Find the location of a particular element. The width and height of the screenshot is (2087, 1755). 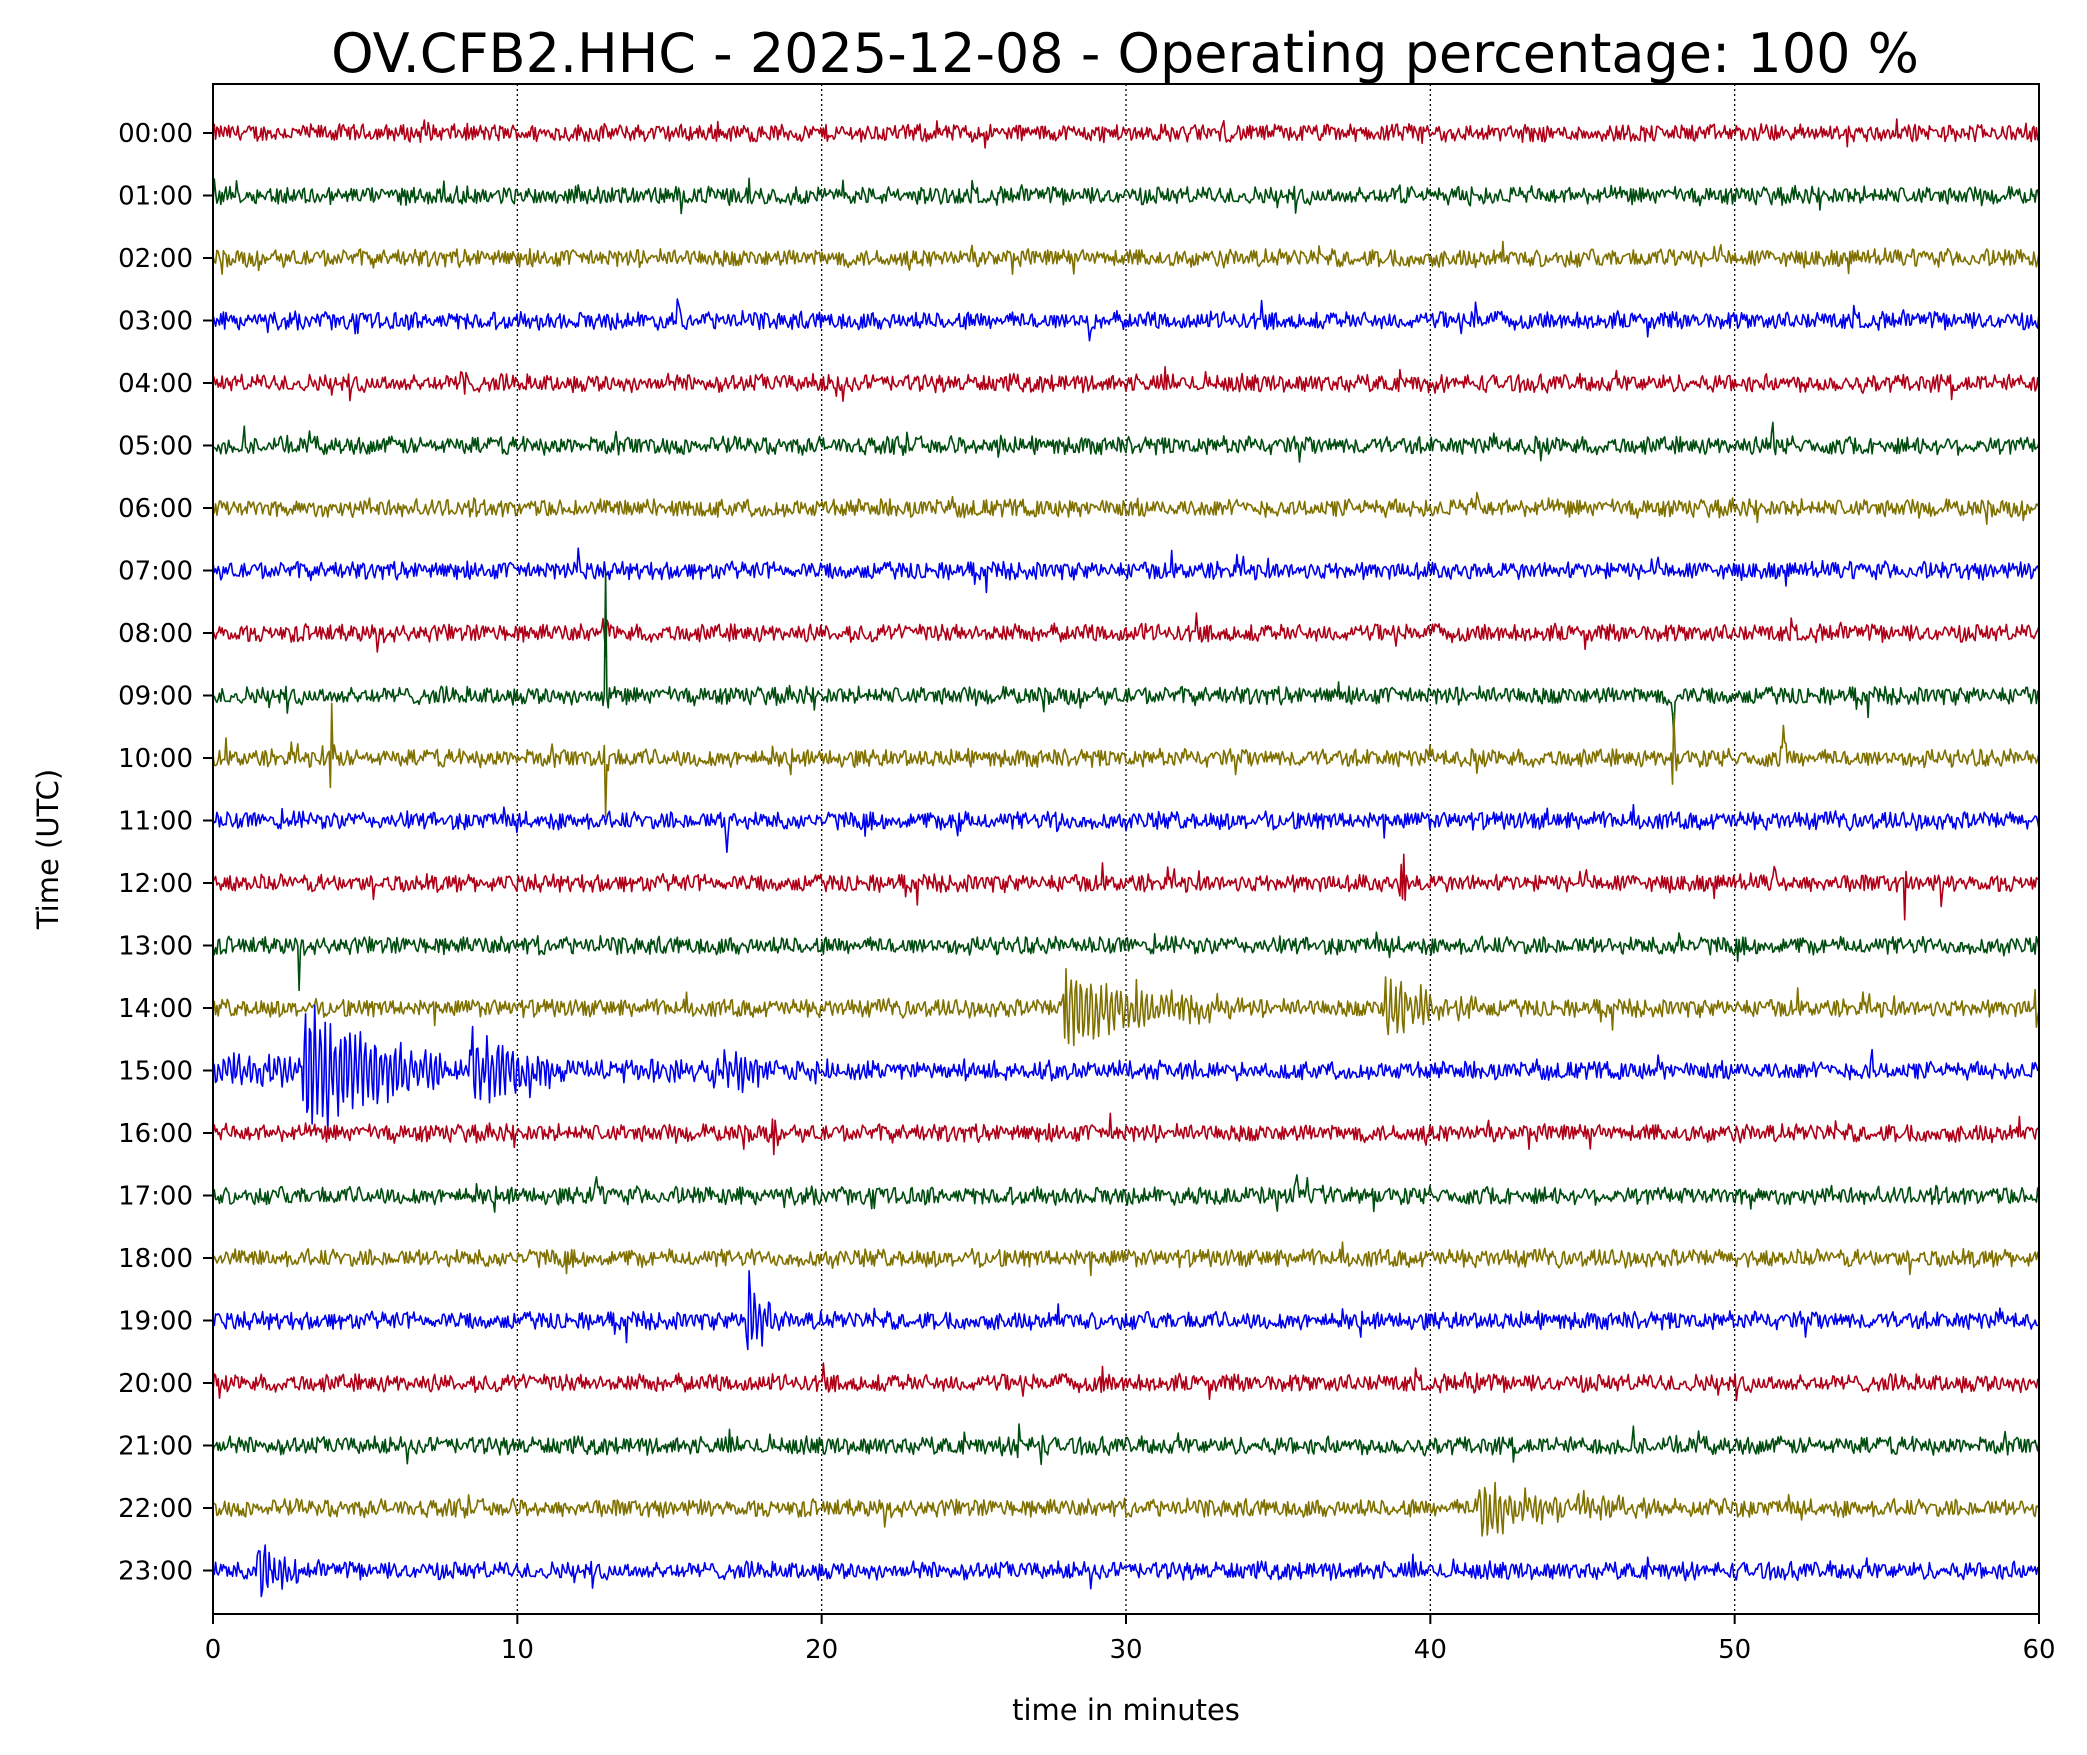

y-tick-label: 21:00 is located at coordinates (155, 1447).